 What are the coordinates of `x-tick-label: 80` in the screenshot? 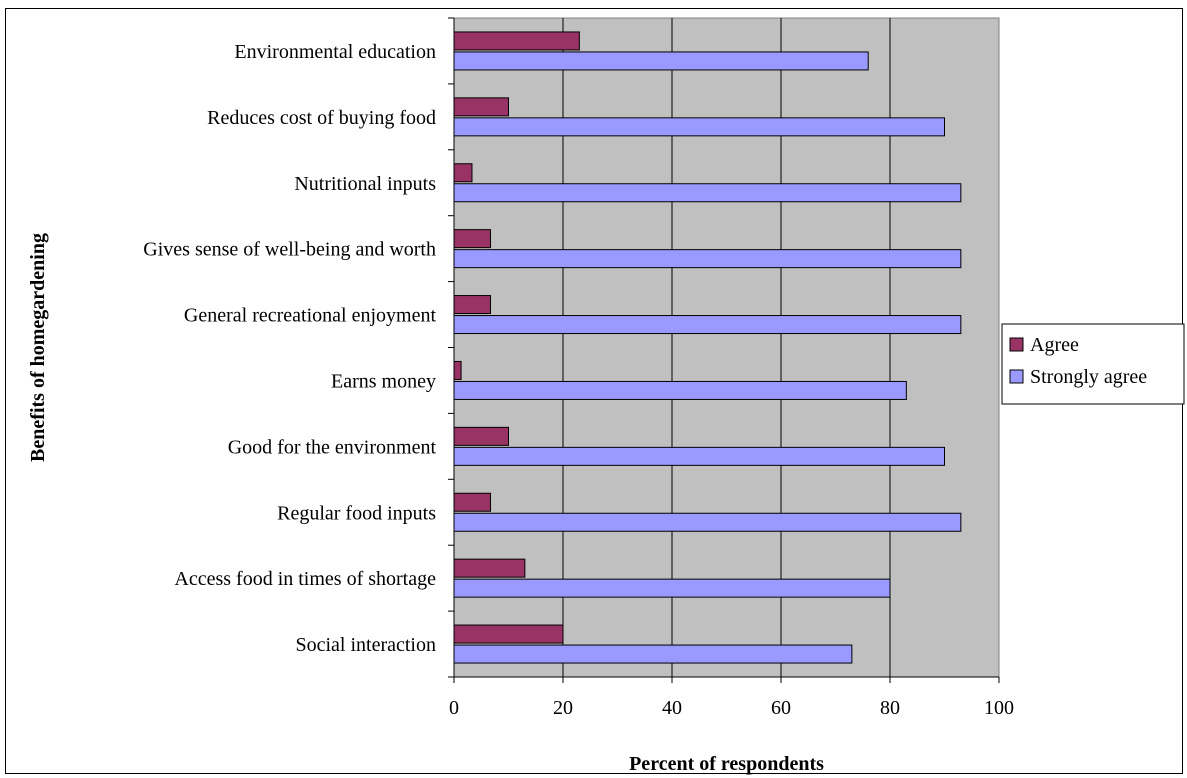 It's located at (890, 708).